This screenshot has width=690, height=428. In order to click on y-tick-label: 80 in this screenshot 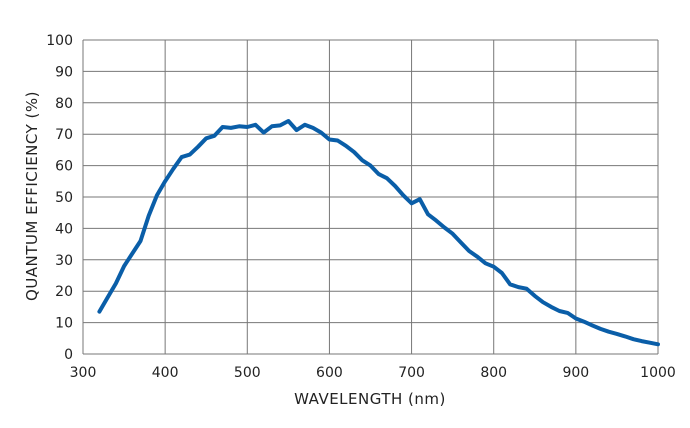, I will do `click(64, 104)`.